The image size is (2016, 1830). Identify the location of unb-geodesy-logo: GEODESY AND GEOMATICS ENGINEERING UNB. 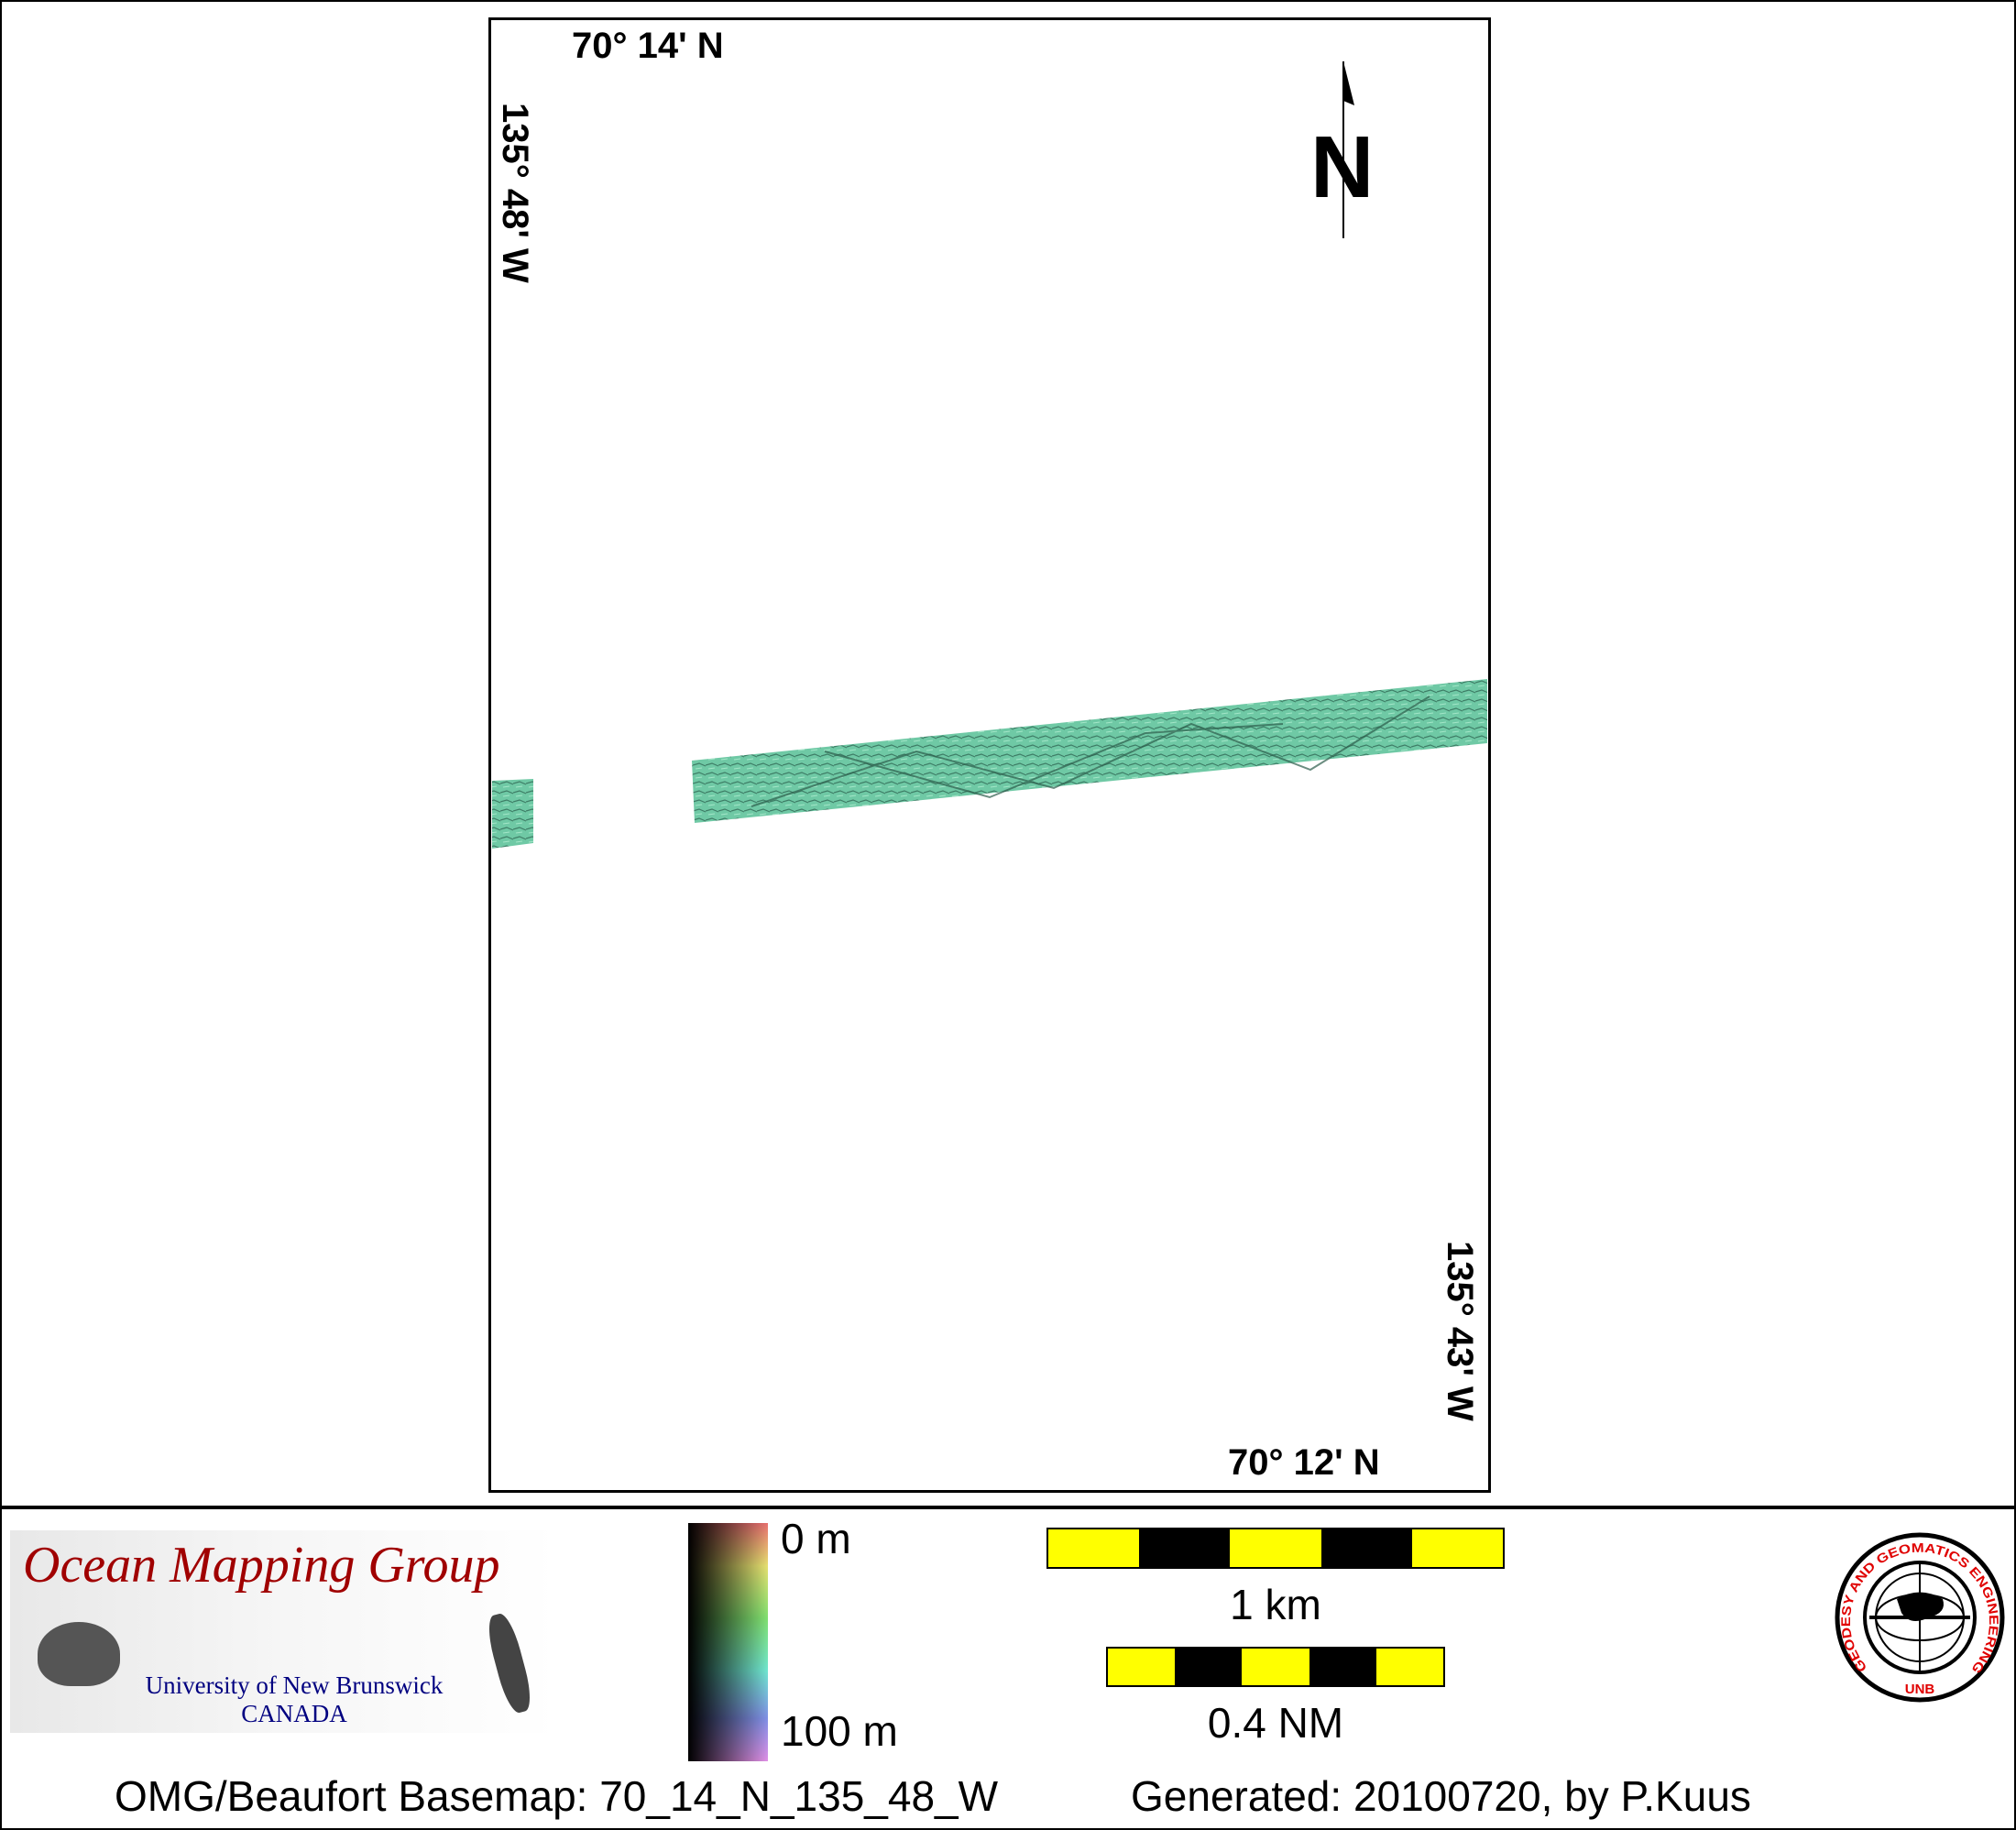
(1920, 1617).